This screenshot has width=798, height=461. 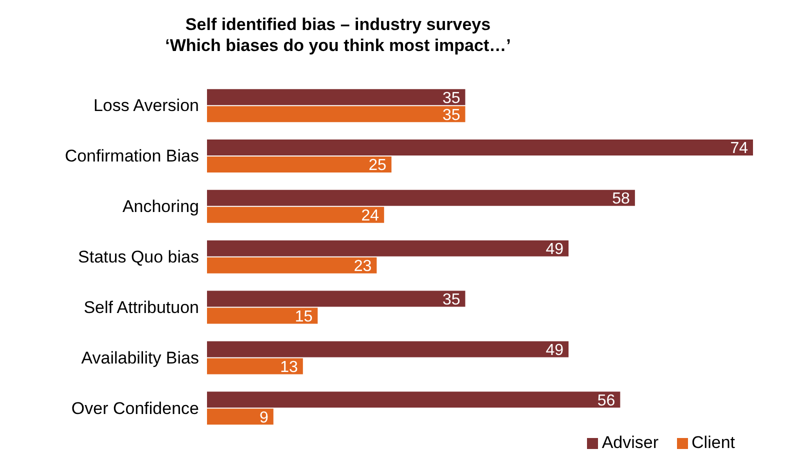 I want to click on data-label: 25, so click(x=377, y=165).